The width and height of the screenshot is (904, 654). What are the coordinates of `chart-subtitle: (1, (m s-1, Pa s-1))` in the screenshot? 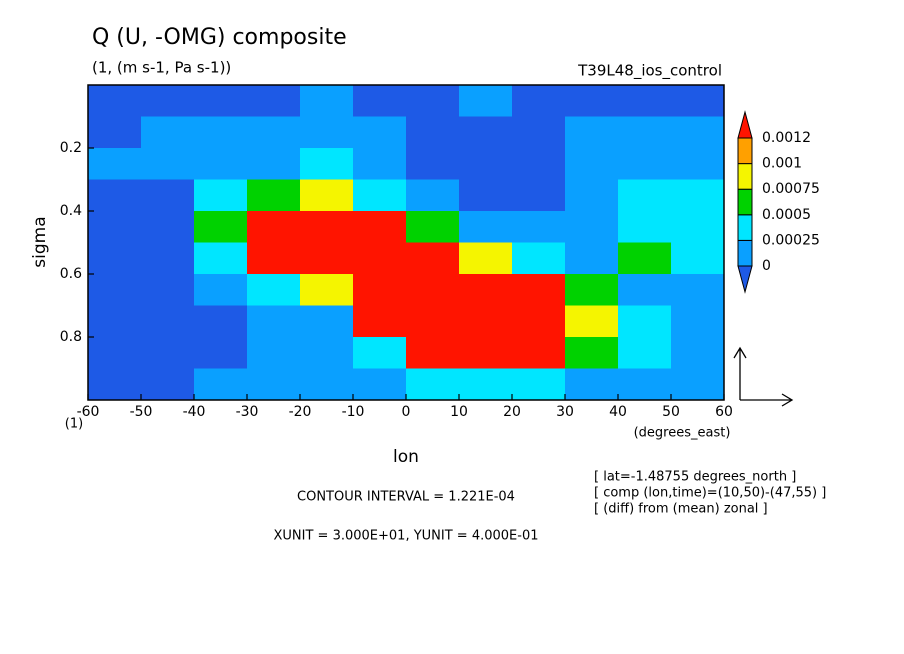 It's located at (161, 68).